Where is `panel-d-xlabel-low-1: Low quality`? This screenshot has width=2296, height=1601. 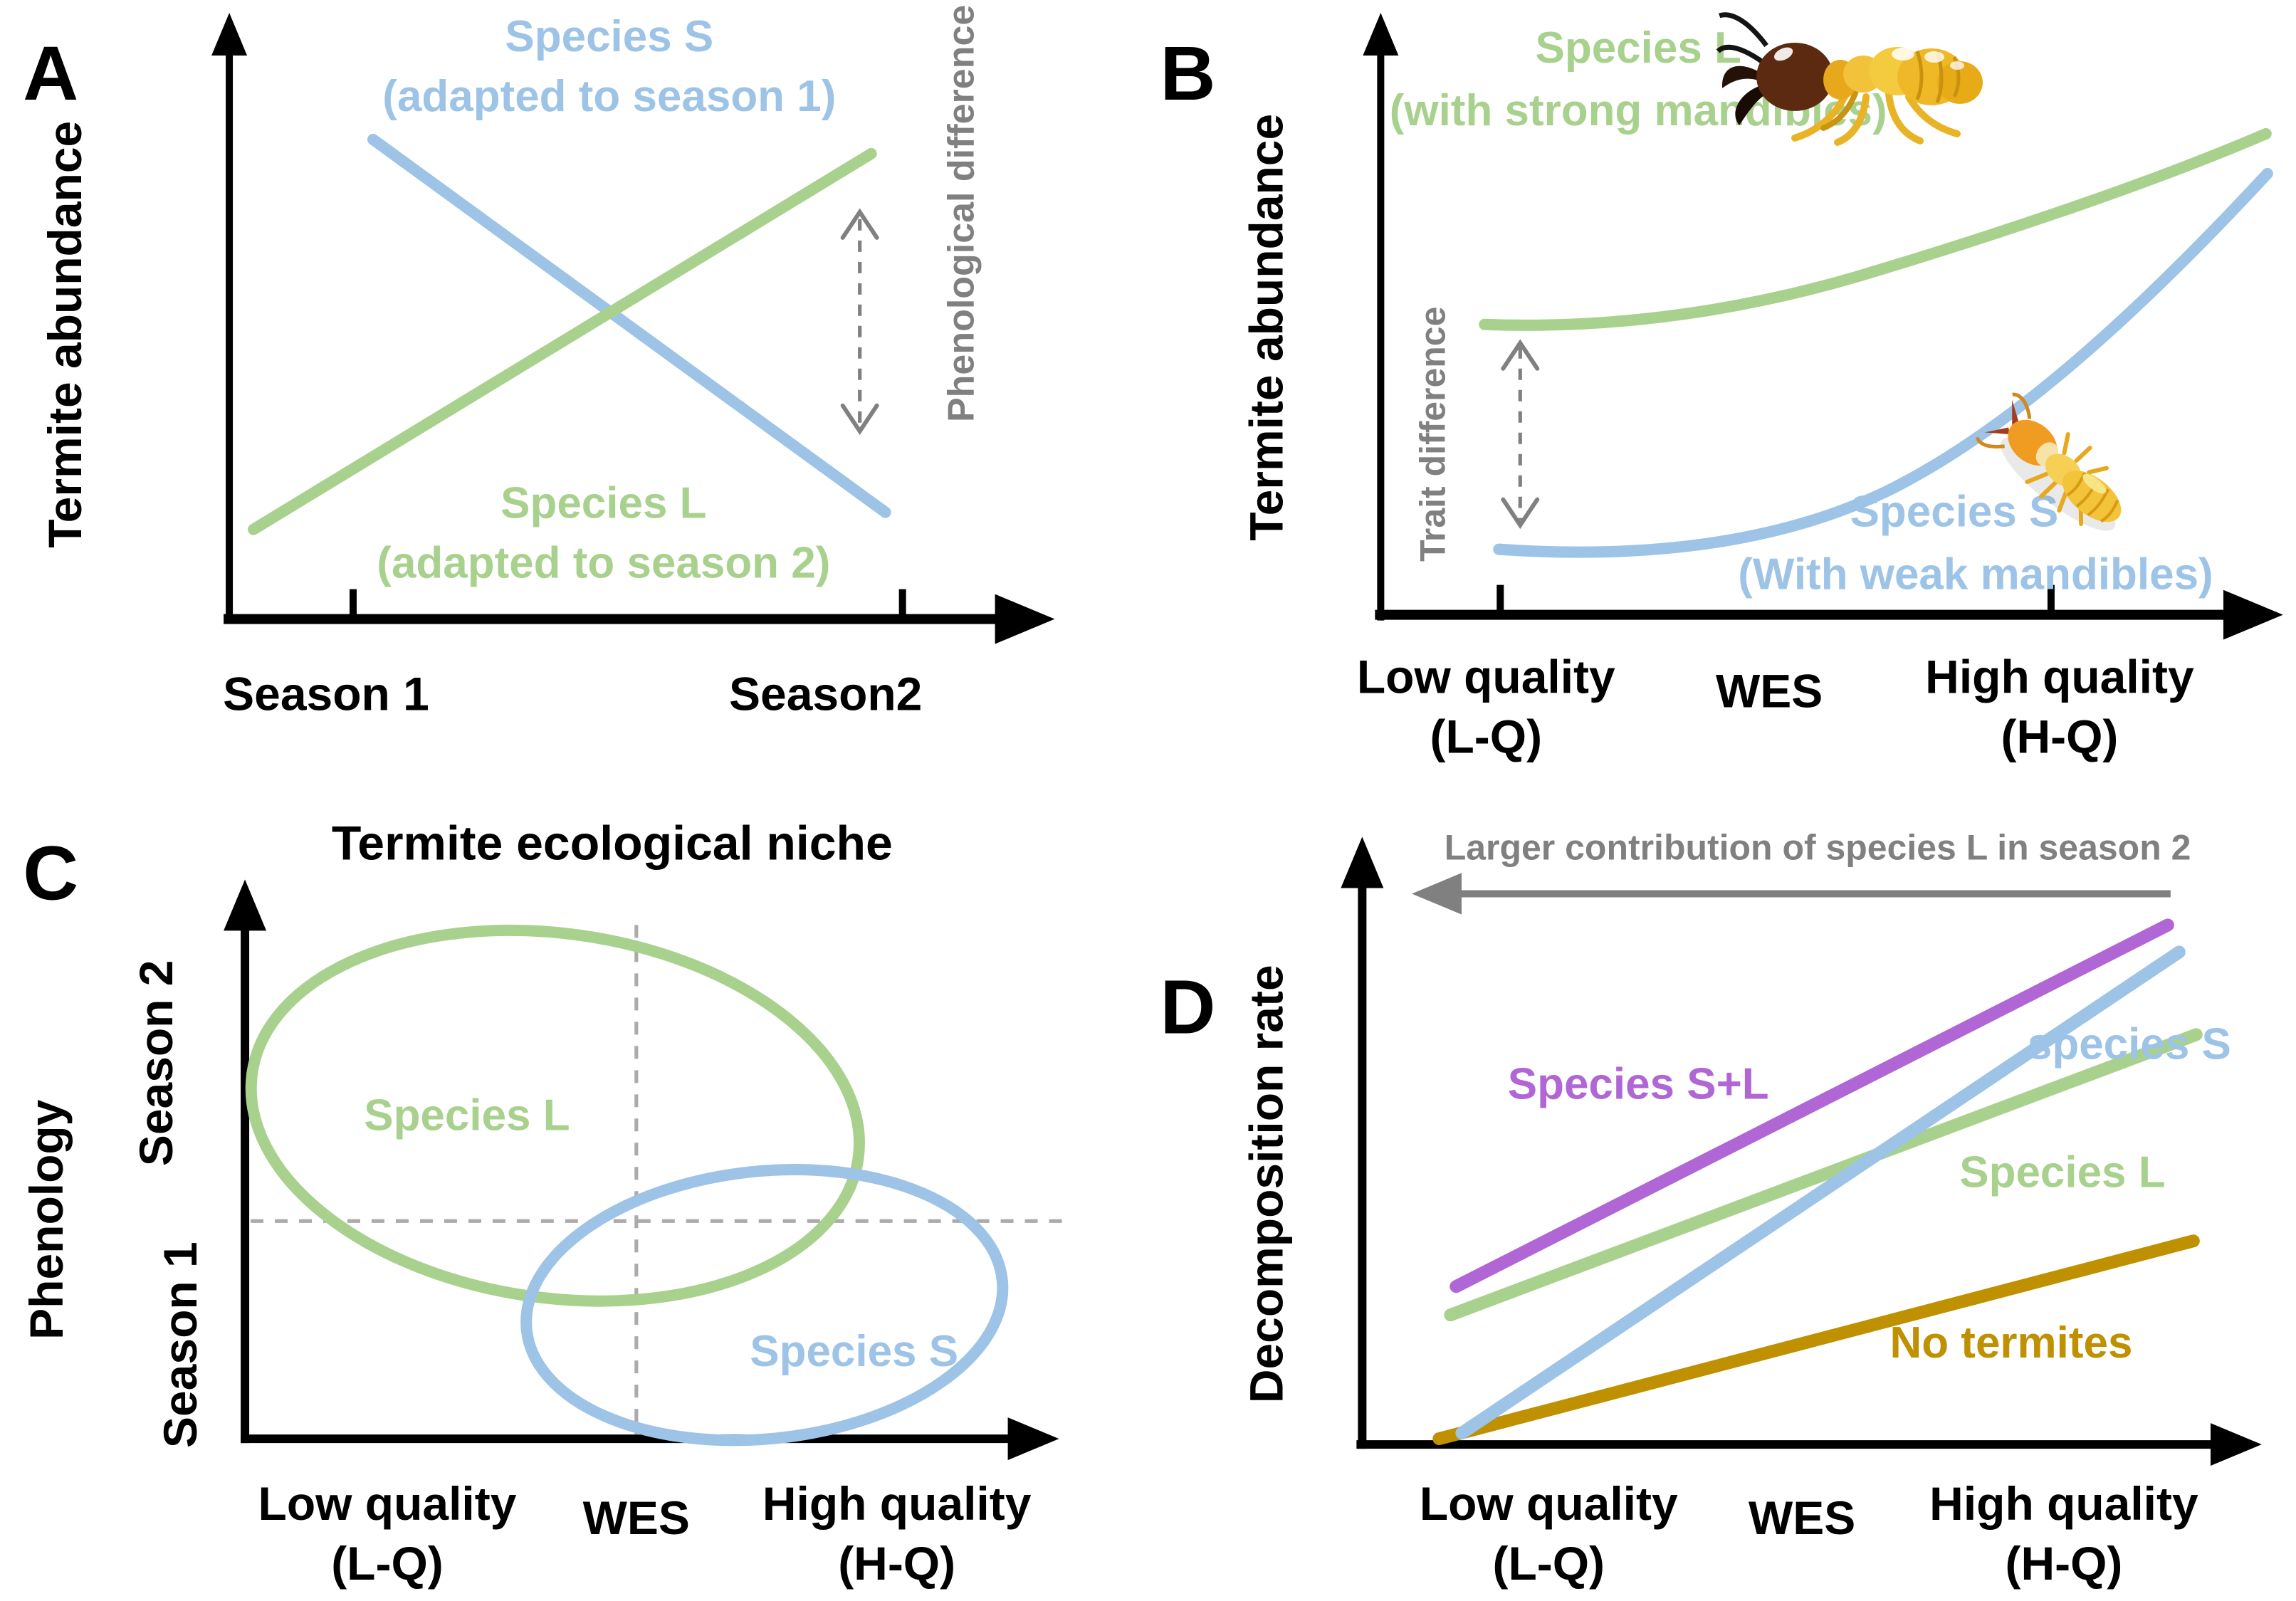 panel-d-xlabel-low-1: Low quality is located at coordinates (1549, 1503).